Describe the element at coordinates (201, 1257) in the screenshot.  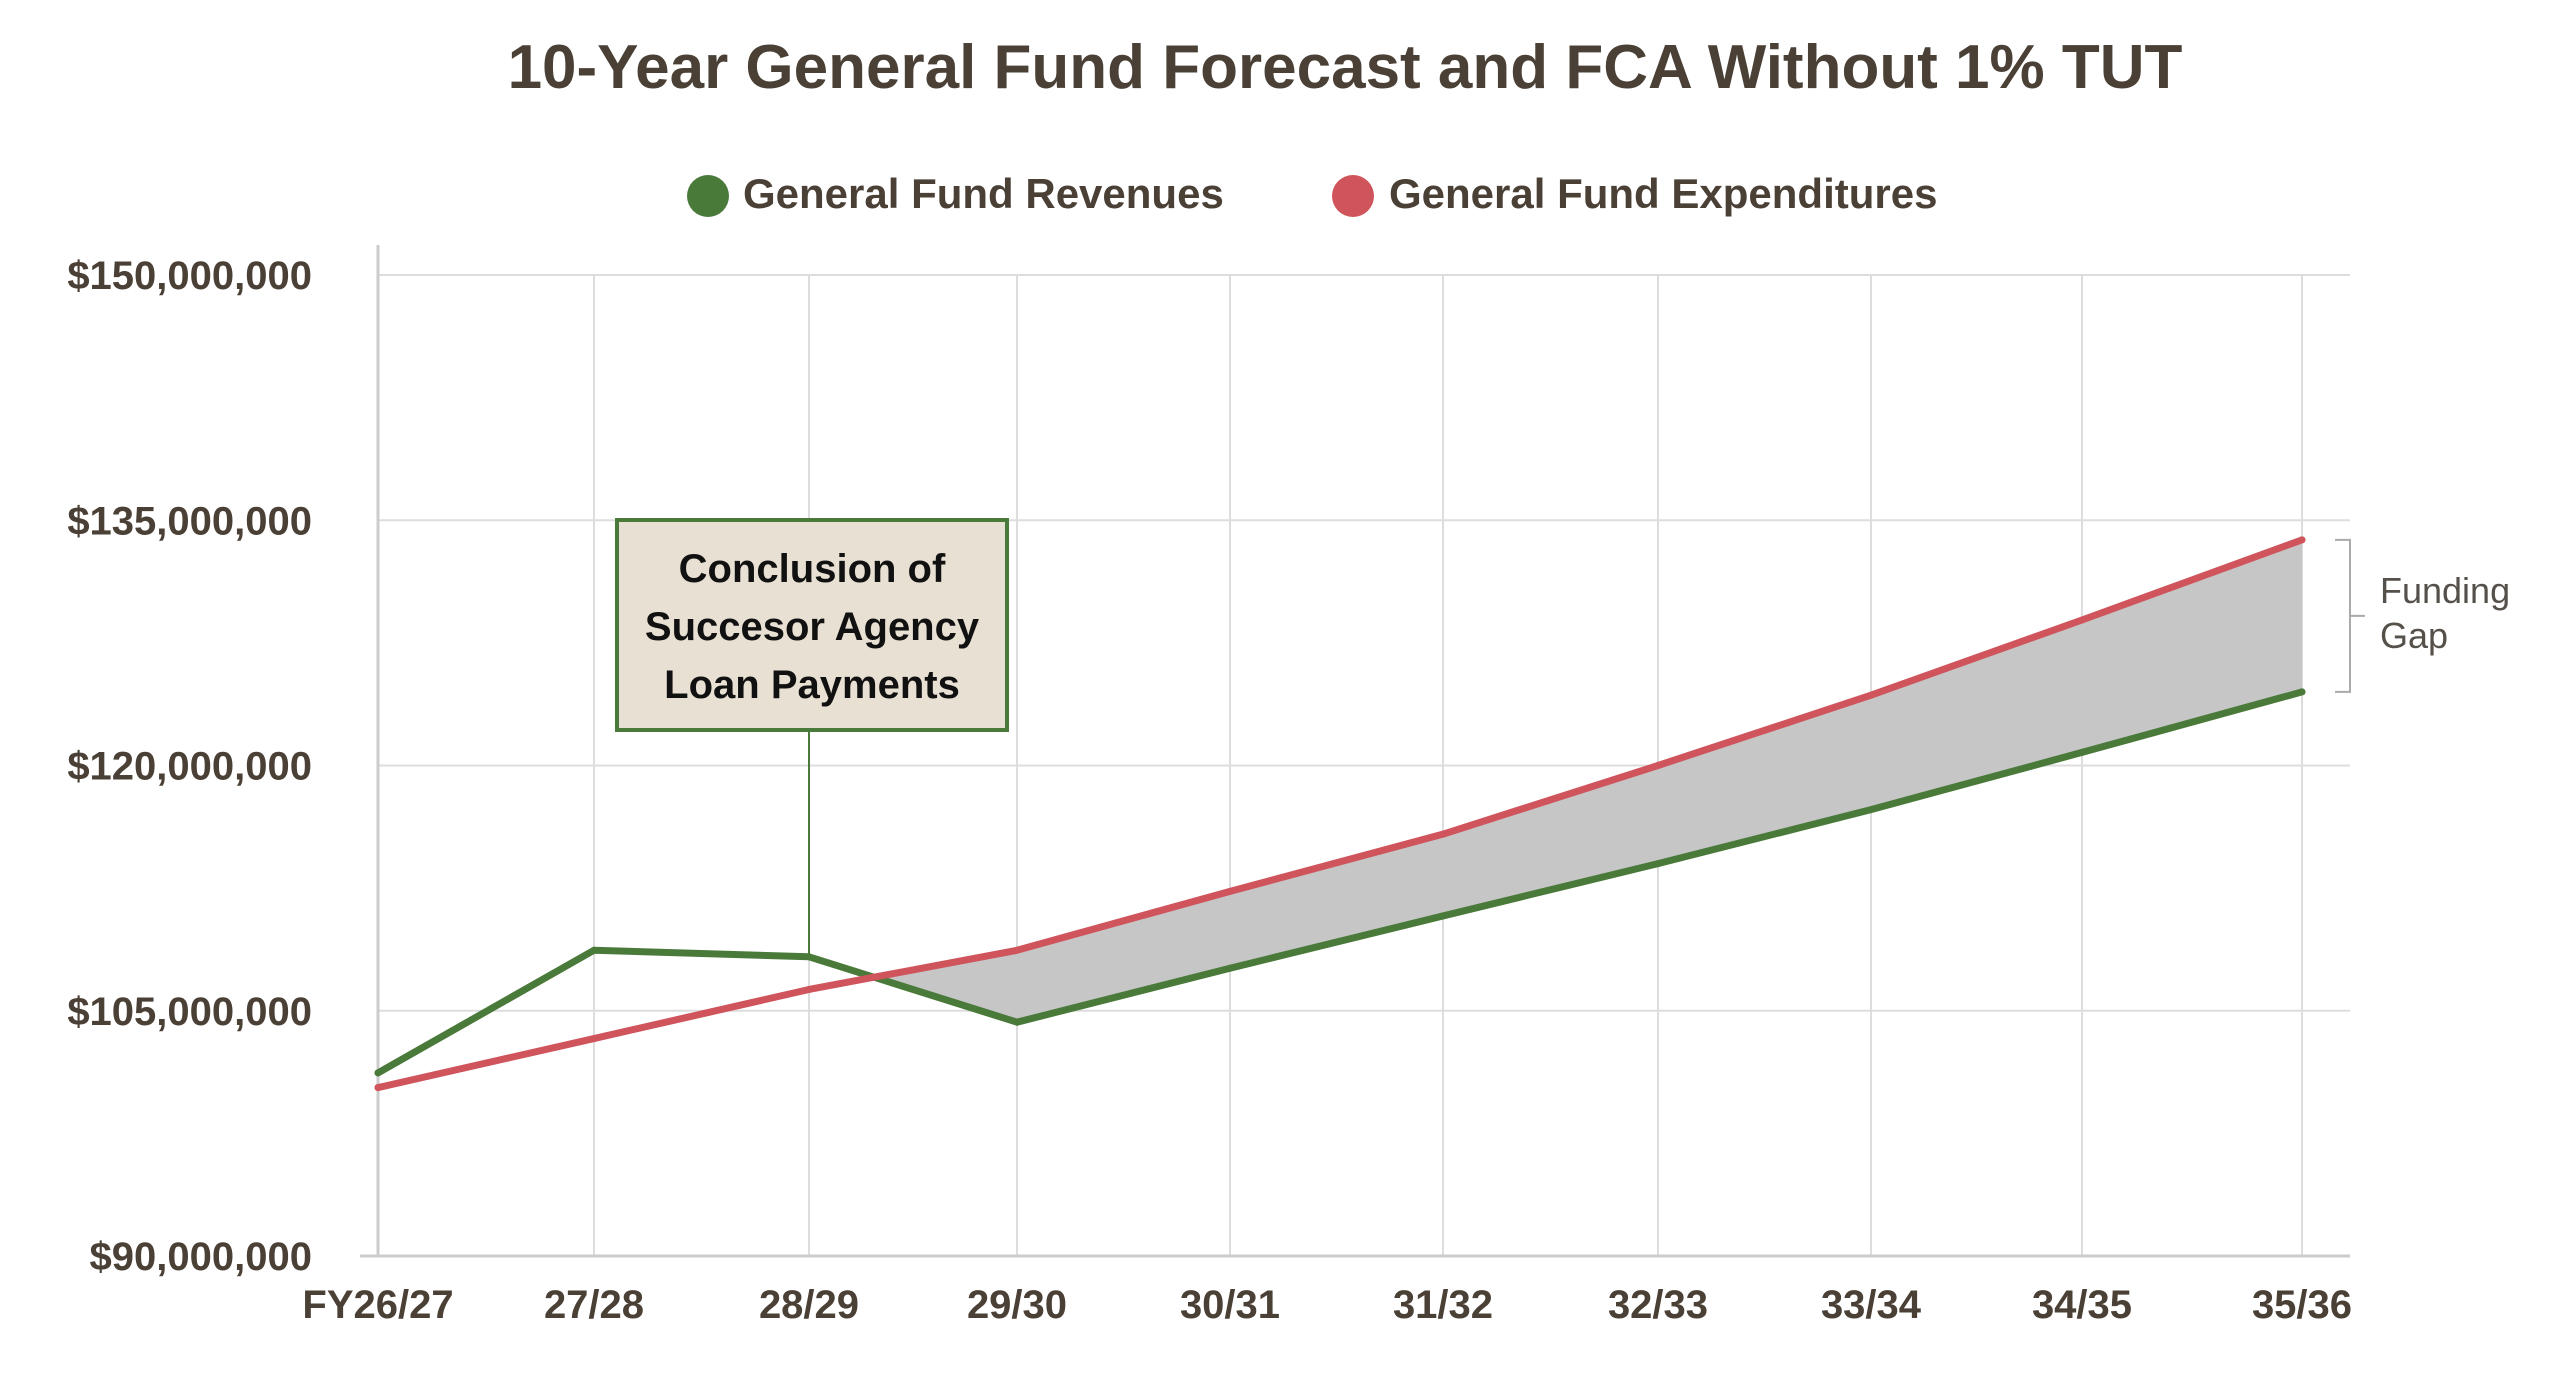
I see `y-tick-label-0: $90,000,000` at that location.